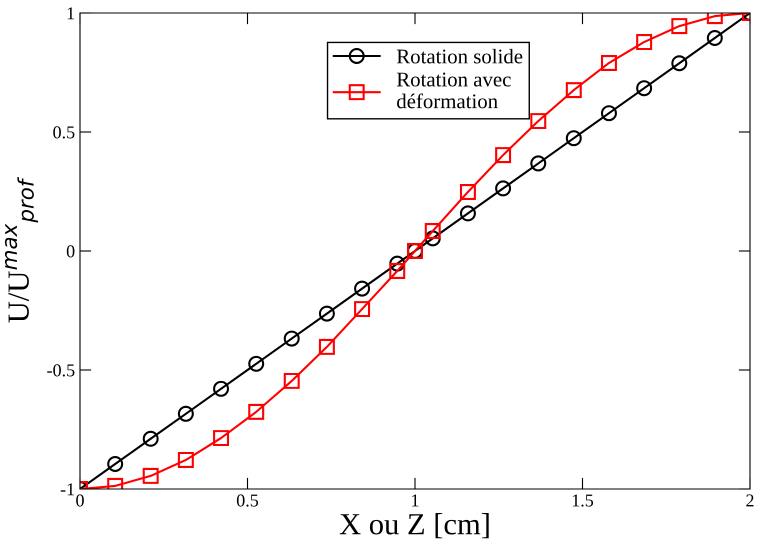 The width and height of the screenshot is (761, 546). Describe the element at coordinates (71, 13) in the screenshot. I see `y-tick-label: 1` at that location.